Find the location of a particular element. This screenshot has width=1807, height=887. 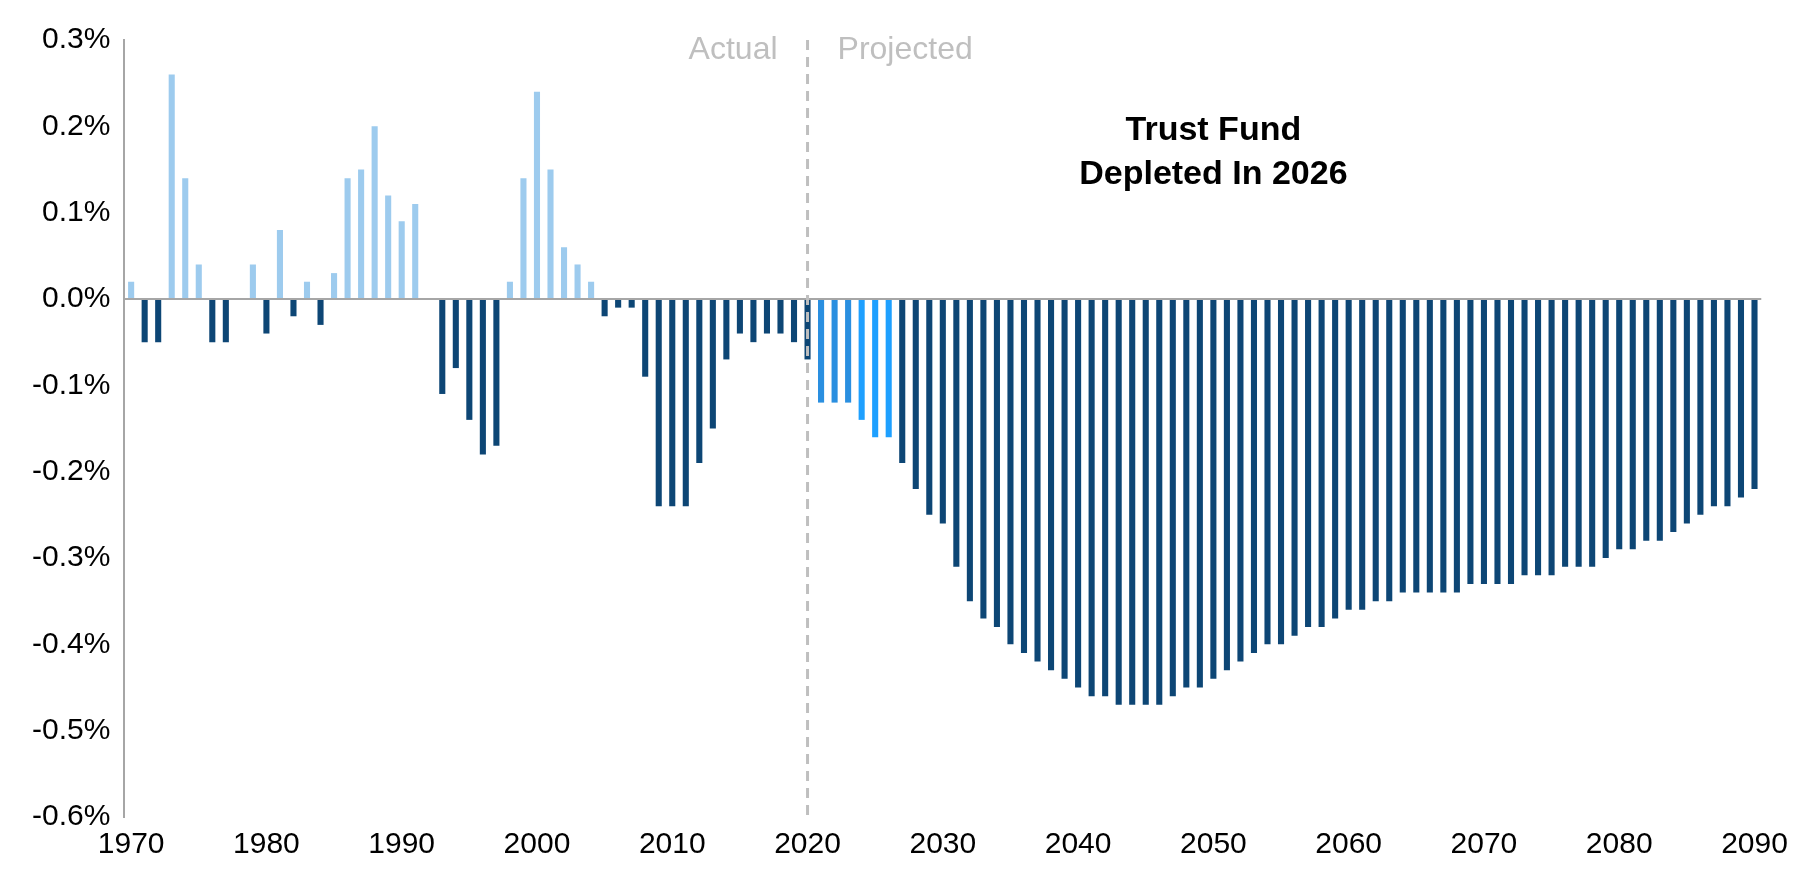

x-tick-label: 2010 is located at coordinates (672, 843).